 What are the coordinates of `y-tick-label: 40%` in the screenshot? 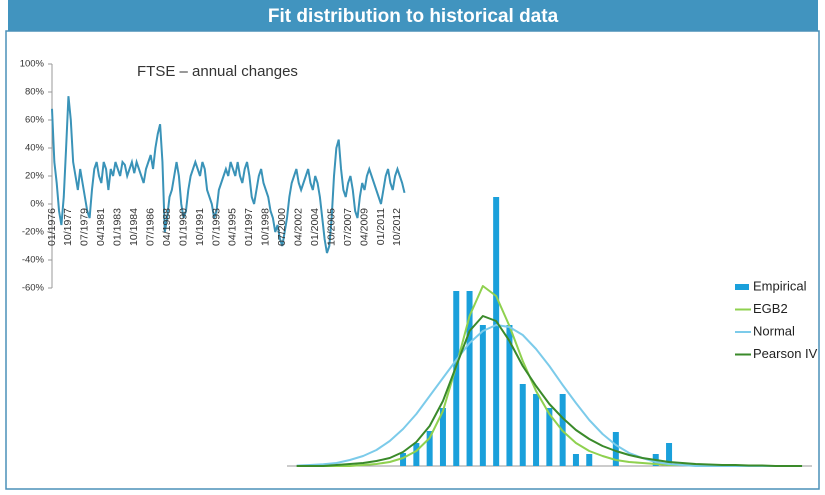 It's located at (35, 148).